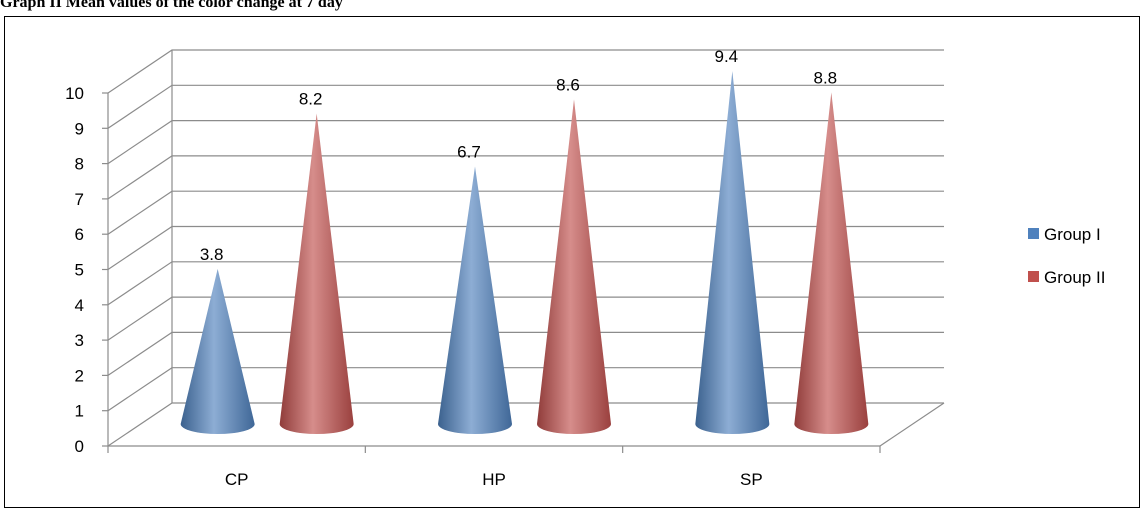 This screenshot has width=1143, height=512. I want to click on y-tick-label: 1, so click(79, 411).